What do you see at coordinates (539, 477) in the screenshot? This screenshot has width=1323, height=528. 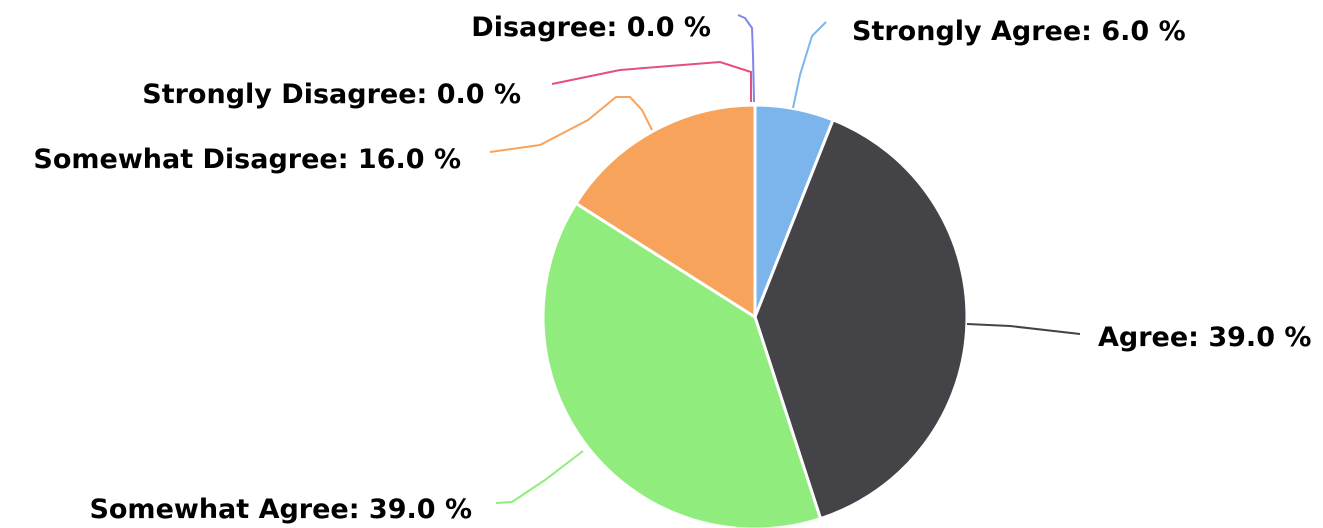 I see `connector-somewhat-agree` at bounding box center [539, 477].